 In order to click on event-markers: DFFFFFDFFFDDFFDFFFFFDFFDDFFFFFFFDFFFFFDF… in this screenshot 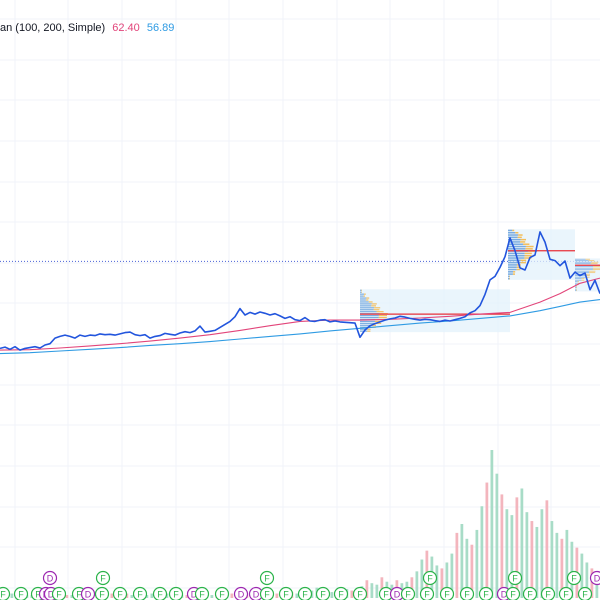, I will do `click(300, 585)`.